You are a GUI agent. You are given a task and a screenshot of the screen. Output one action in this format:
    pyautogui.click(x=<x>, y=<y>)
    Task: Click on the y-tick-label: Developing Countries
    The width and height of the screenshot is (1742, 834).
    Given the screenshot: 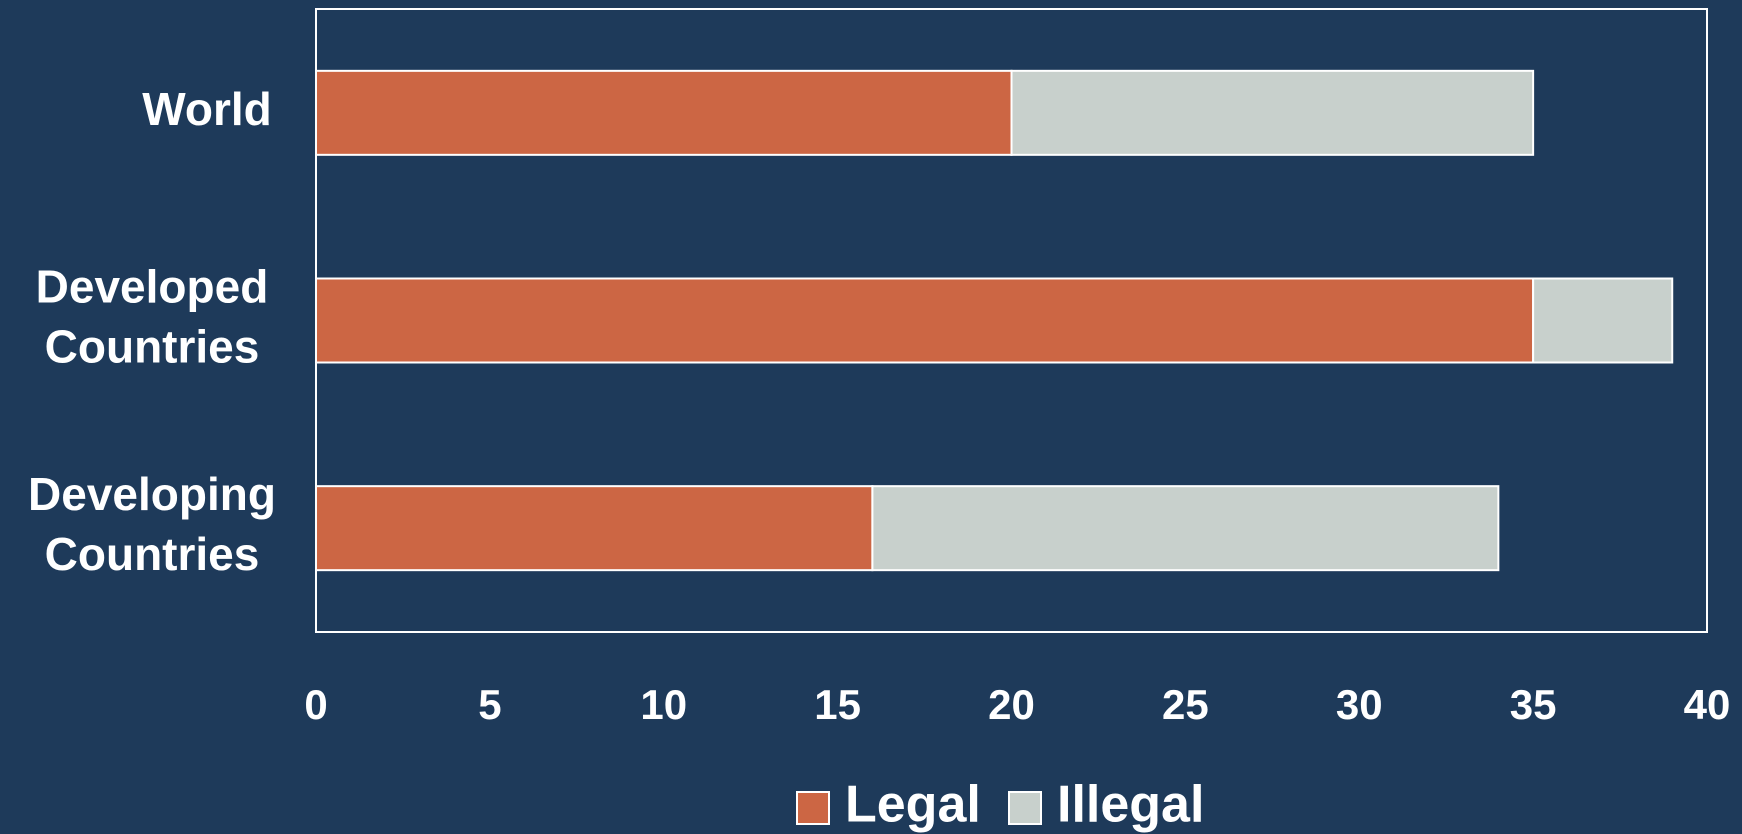 What is the action you would take?
    pyautogui.click(x=152, y=524)
    